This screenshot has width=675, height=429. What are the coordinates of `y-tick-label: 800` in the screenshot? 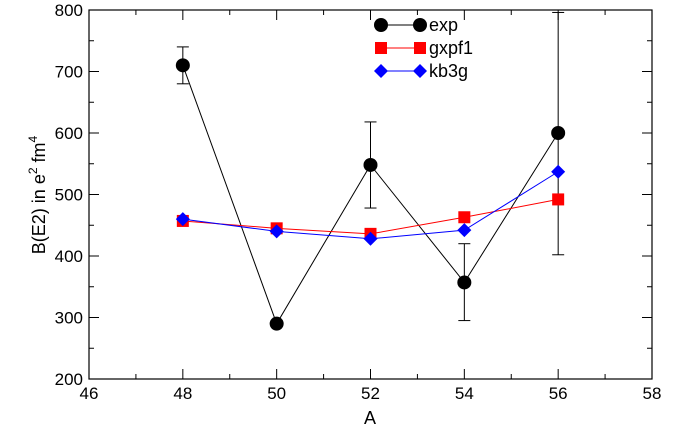 It's located at (69, 10).